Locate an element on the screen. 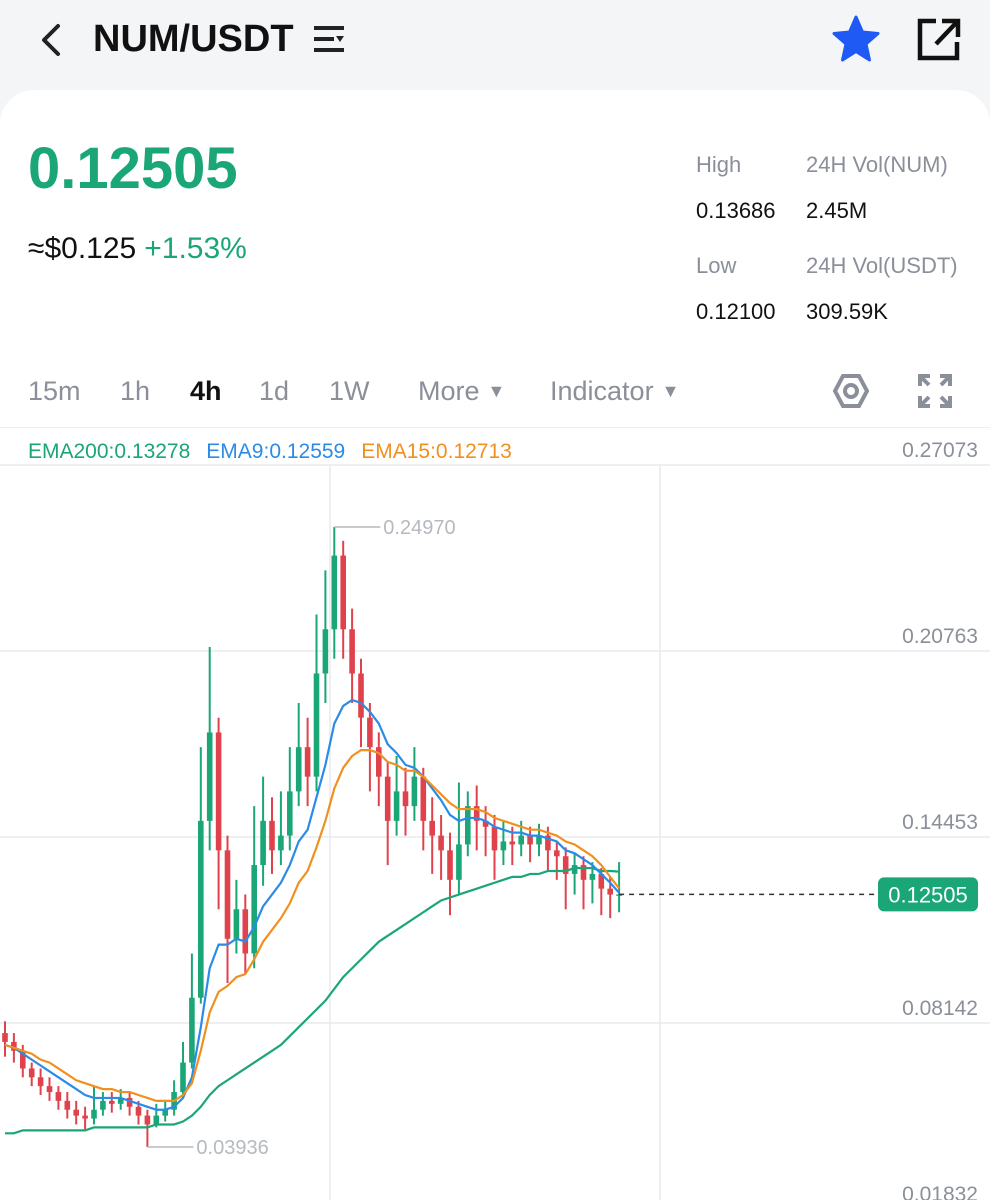 The height and width of the screenshot is (1200, 990). back-button is located at coordinates (50, 40).